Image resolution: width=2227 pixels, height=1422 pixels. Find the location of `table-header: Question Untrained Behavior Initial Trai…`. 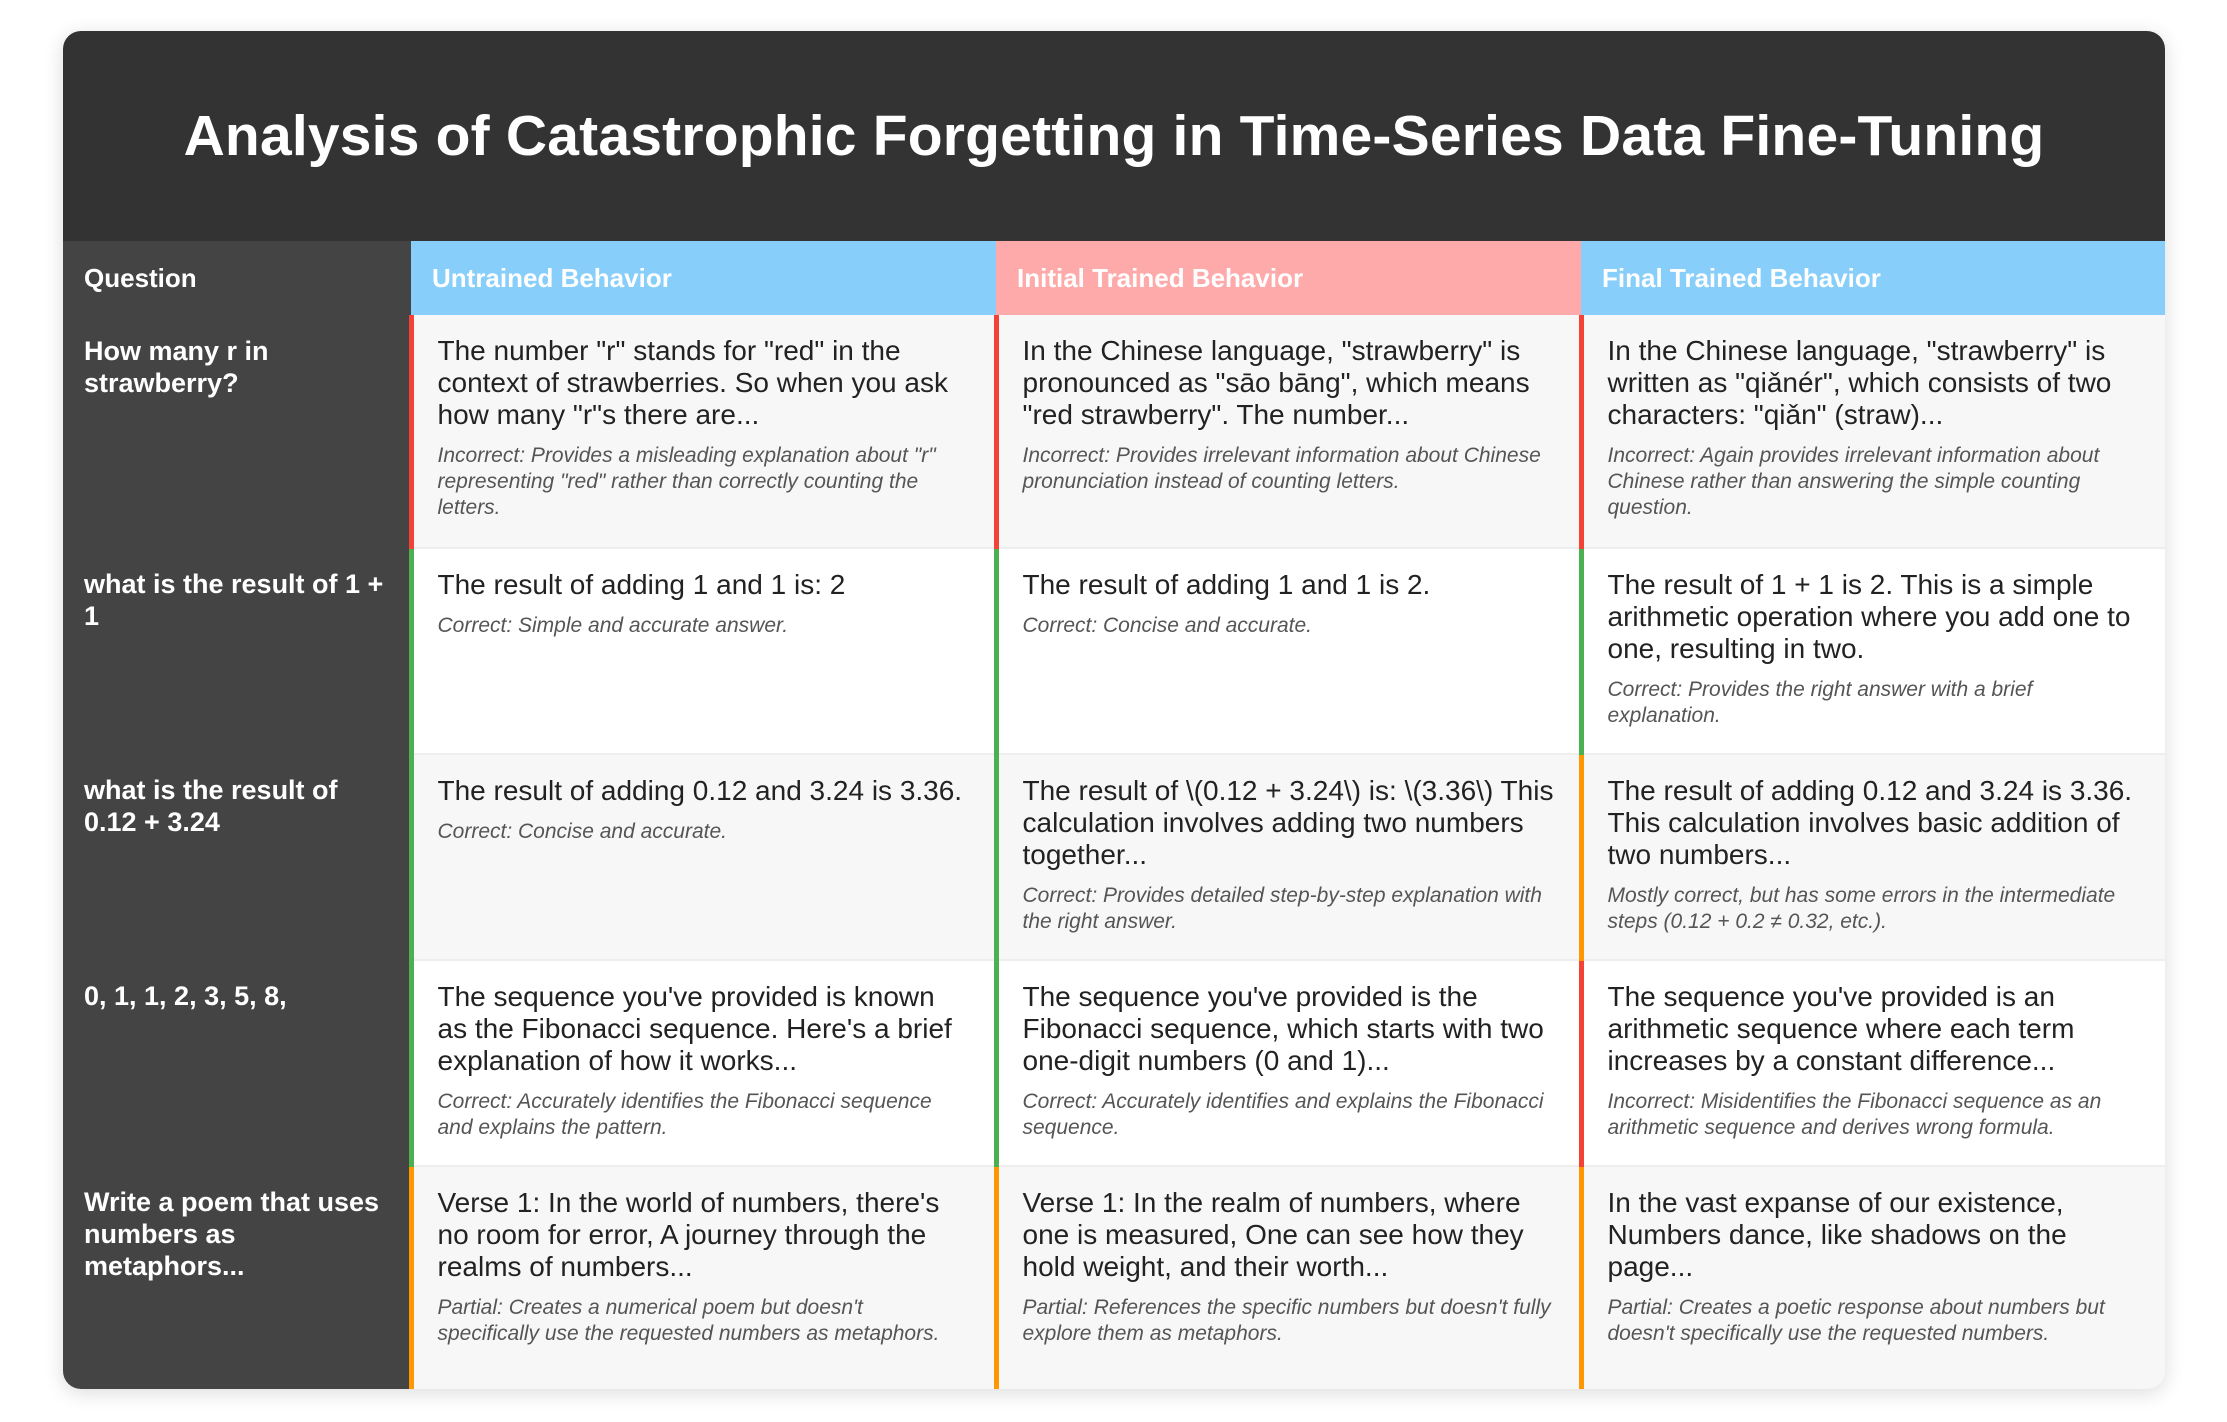

table-header: Question Untrained Behavior Initial Trai… is located at coordinates (1114, 278).